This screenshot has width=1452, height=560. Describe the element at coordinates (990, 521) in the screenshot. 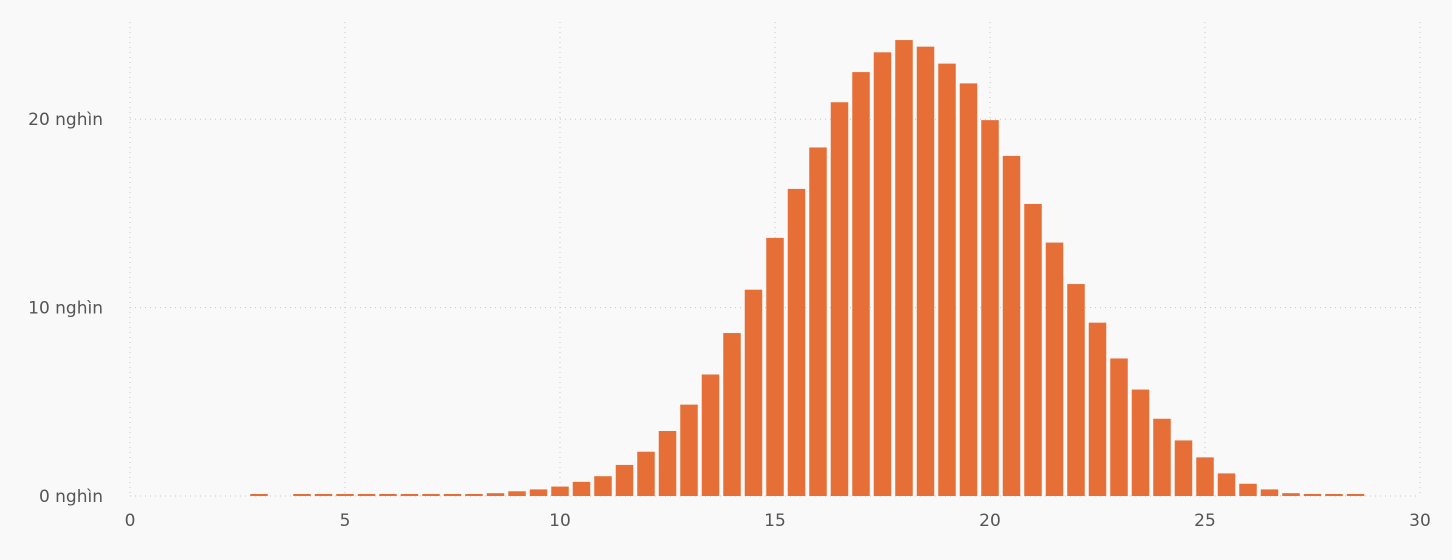

I see `x-tick-label: 20` at that location.